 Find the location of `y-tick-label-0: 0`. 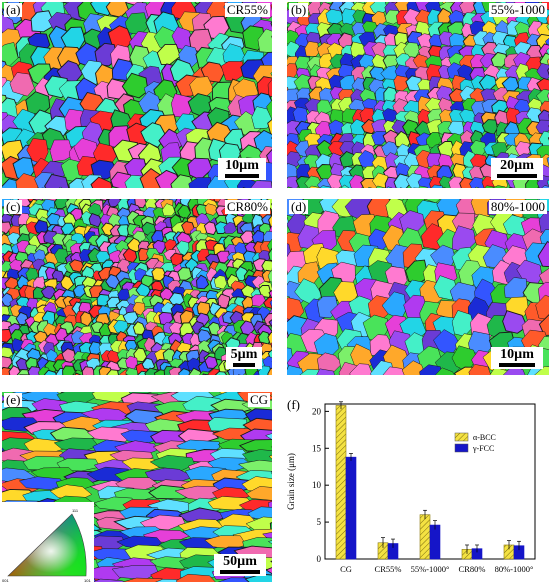

y-tick-label-0: 0 is located at coordinates (319, 559).